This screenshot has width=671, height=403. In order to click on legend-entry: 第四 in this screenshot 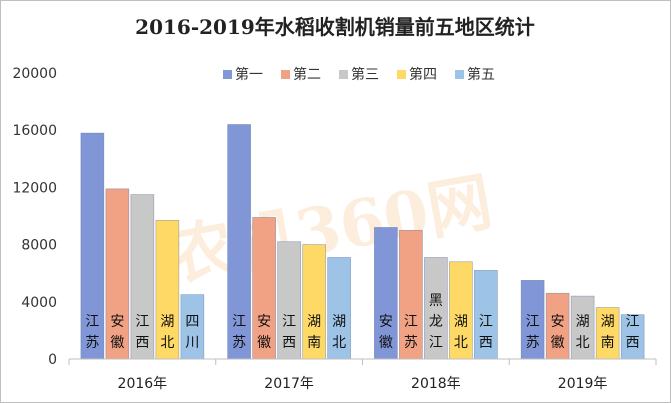, I will do `click(423, 74)`.